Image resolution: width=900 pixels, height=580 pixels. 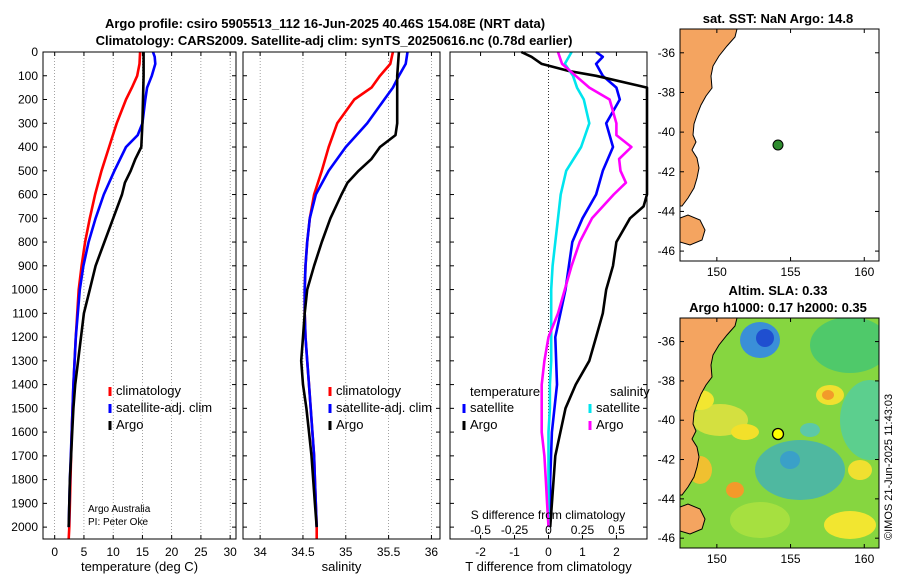 I want to click on diff-series-s-argo, so click(x=586, y=289).